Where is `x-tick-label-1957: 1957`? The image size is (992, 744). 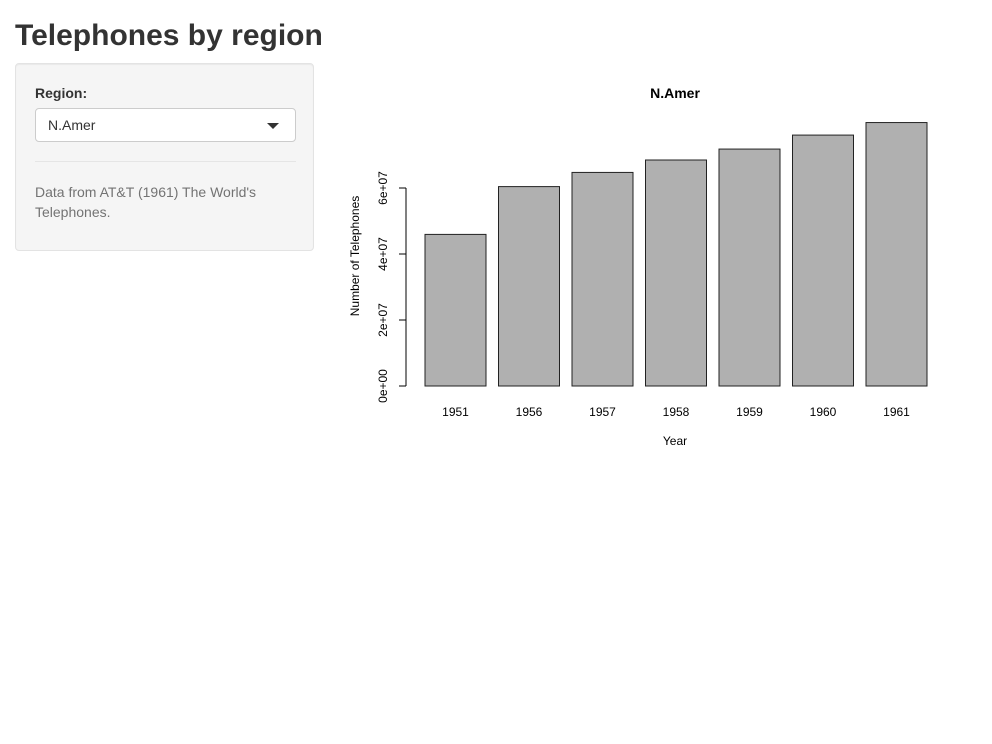
x-tick-label-1957: 1957 is located at coordinates (602, 412).